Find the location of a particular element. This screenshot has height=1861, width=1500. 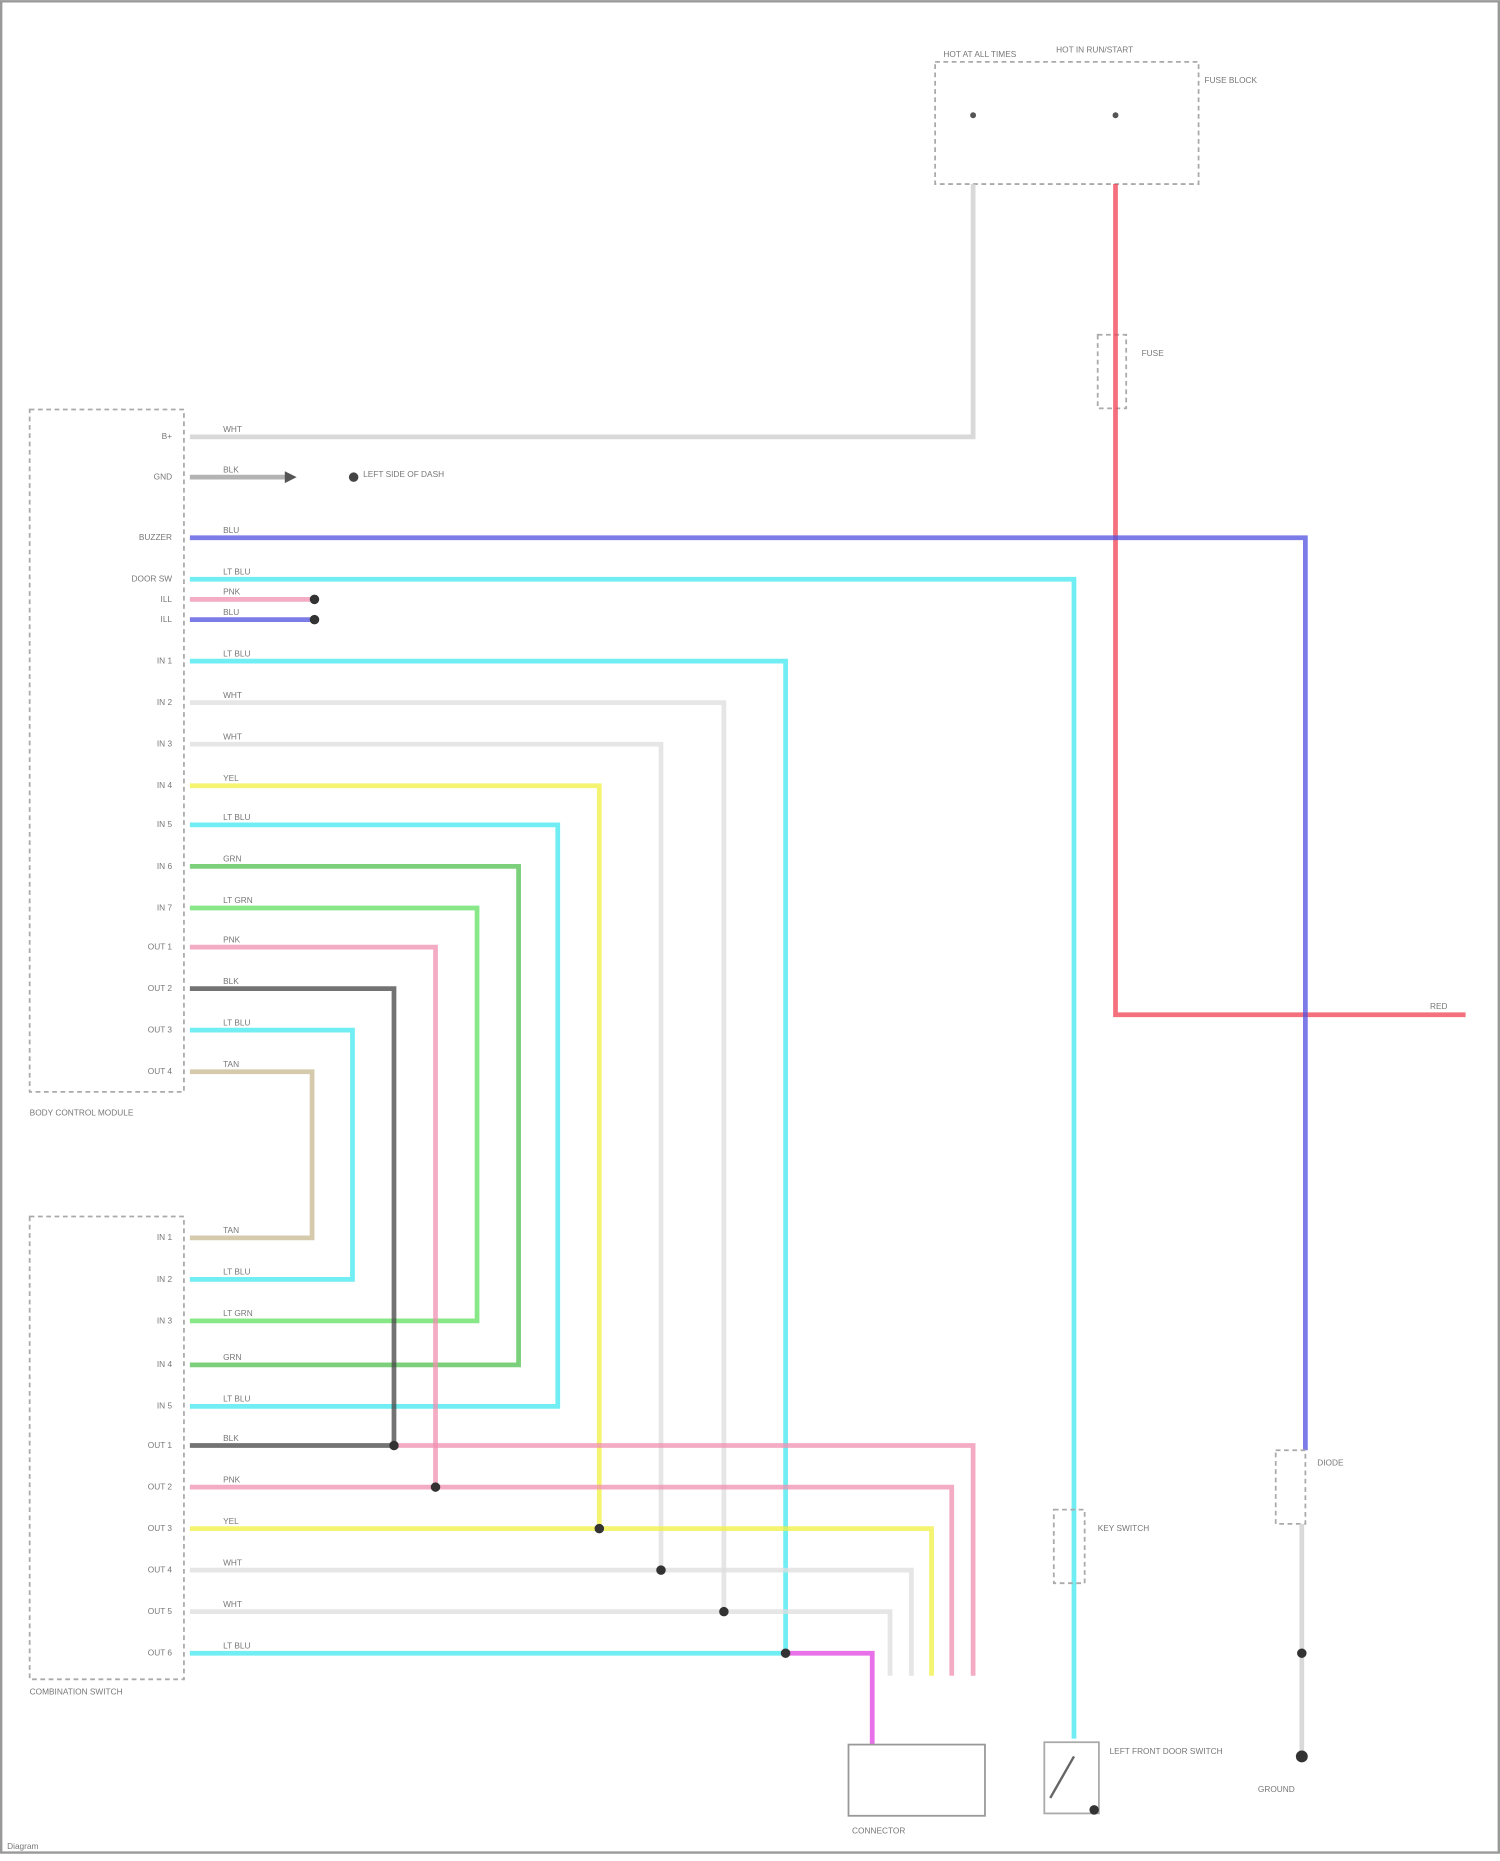

pin-label: IN 7 is located at coordinates (165, 907).